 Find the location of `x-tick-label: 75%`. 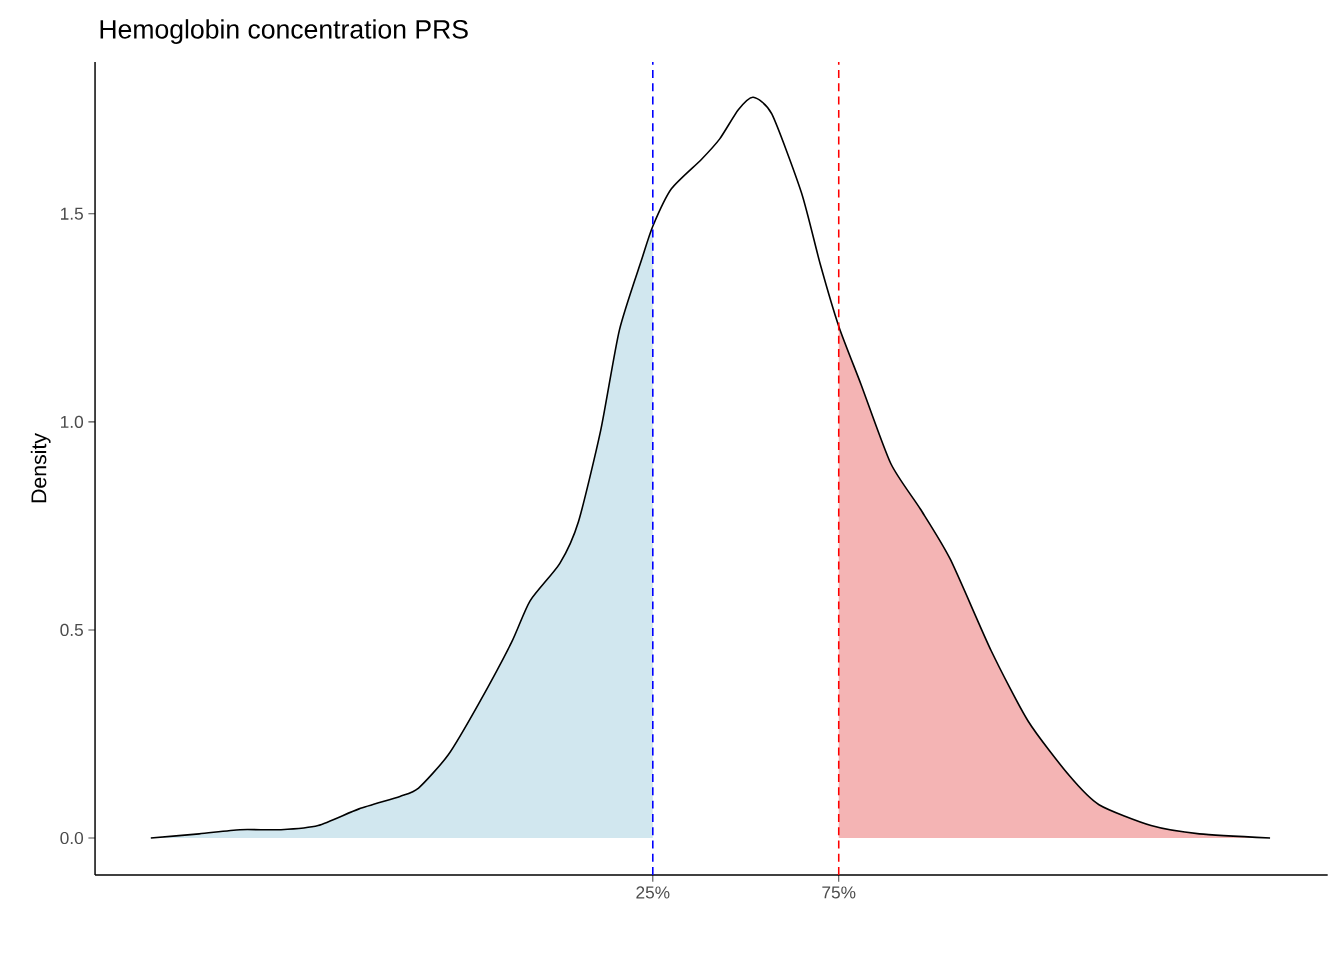

x-tick-label: 75% is located at coordinates (839, 892).